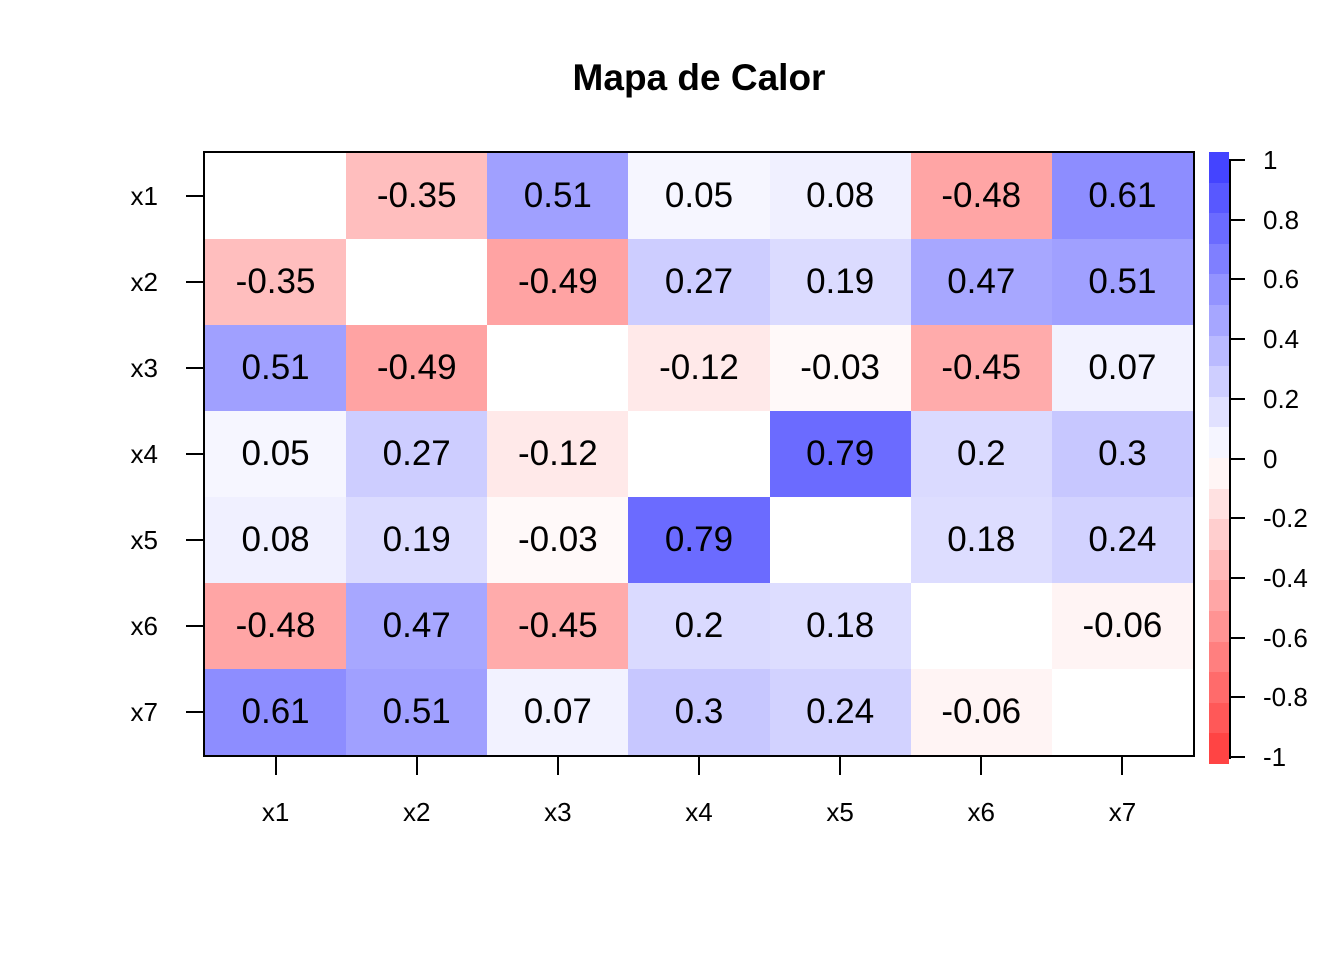 This screenshot has height=960, width=1344. Describe the element at coordinates (1281, 219) in the screenshot. I see `colorbar-tick-label: 0.8` at that location.